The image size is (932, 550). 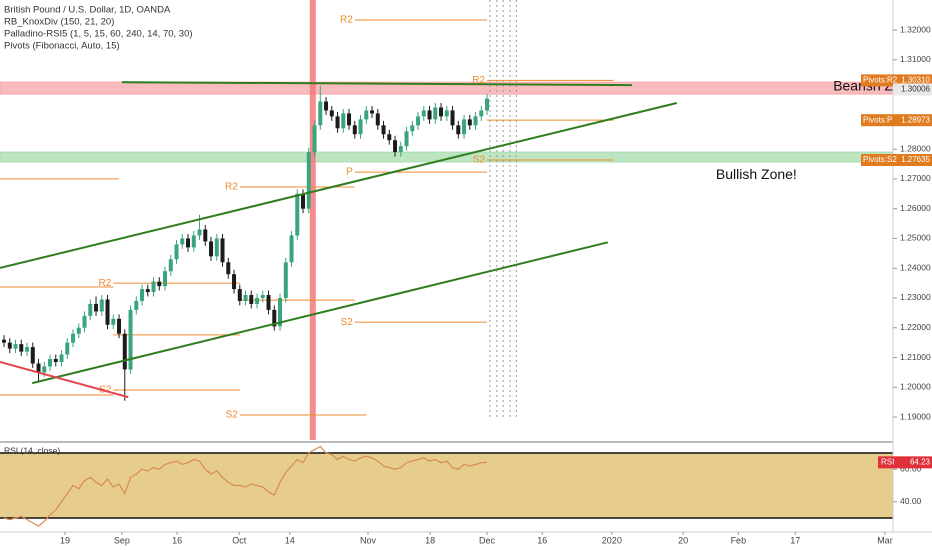 What do you see at coordinates (87, 10) in the screenshot?
I see `header-line: British Pound / U.S. Dollar, 1D, OANDA` at bounding box center [87, 10].